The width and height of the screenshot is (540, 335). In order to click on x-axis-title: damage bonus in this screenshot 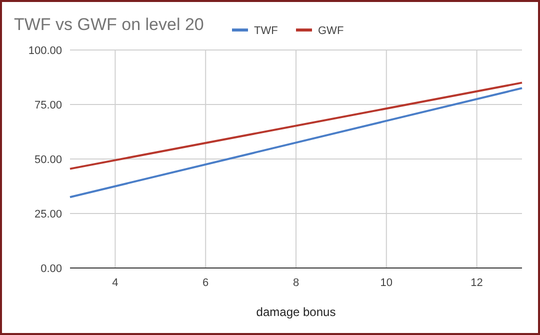, I will do `click(296, 312)`.